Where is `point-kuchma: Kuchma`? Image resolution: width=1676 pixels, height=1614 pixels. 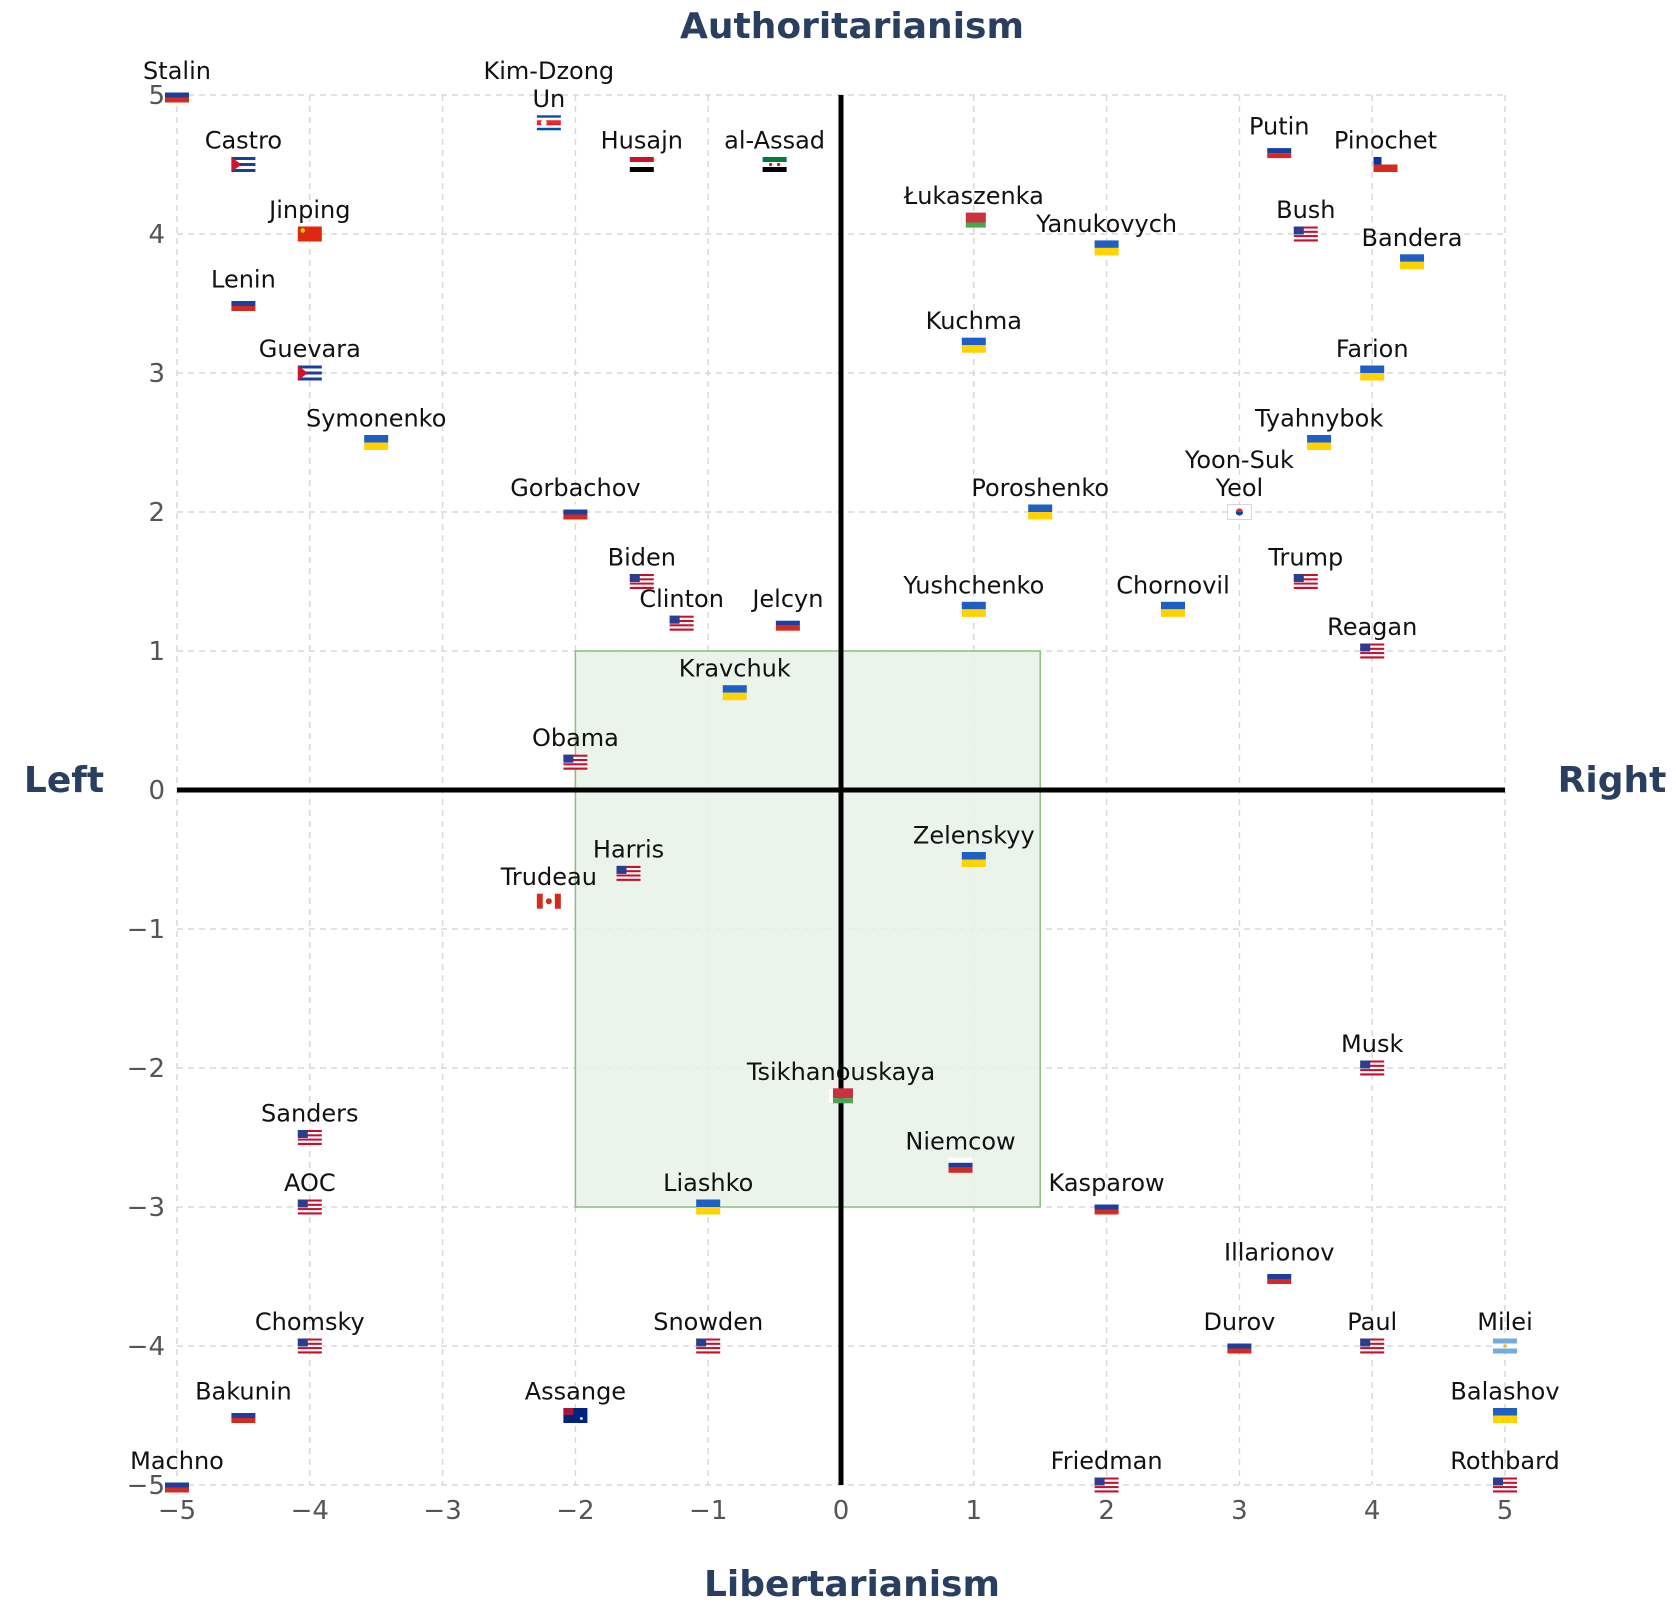
point-kuchma: Kuchma is located at coordinates (974, 330).